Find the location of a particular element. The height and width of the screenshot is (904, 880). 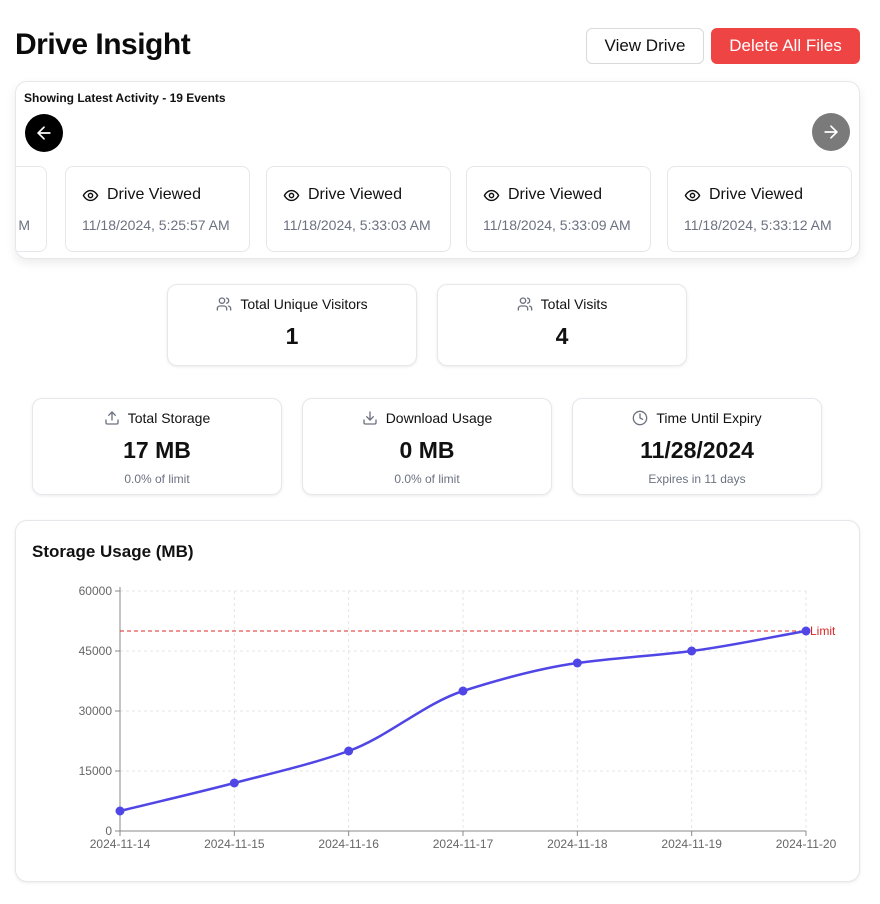

chart-title: Storage Usage (MB) is located at coordinates (113, 551).